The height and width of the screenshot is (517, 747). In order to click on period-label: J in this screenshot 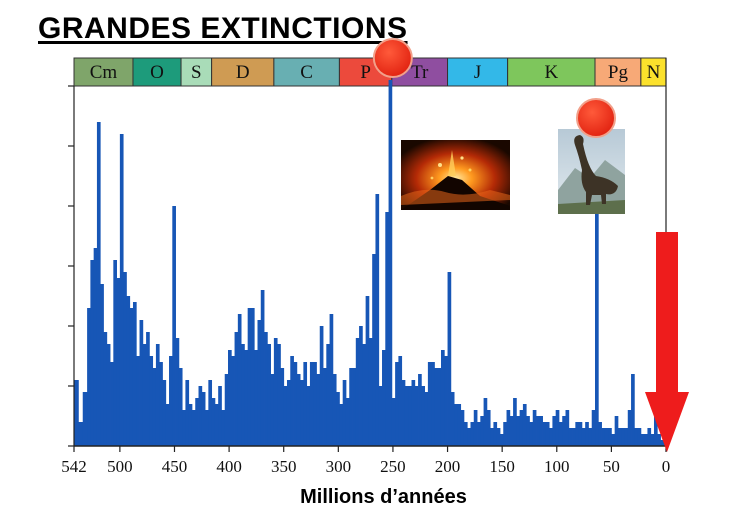, I will do `click(477, 72)`.